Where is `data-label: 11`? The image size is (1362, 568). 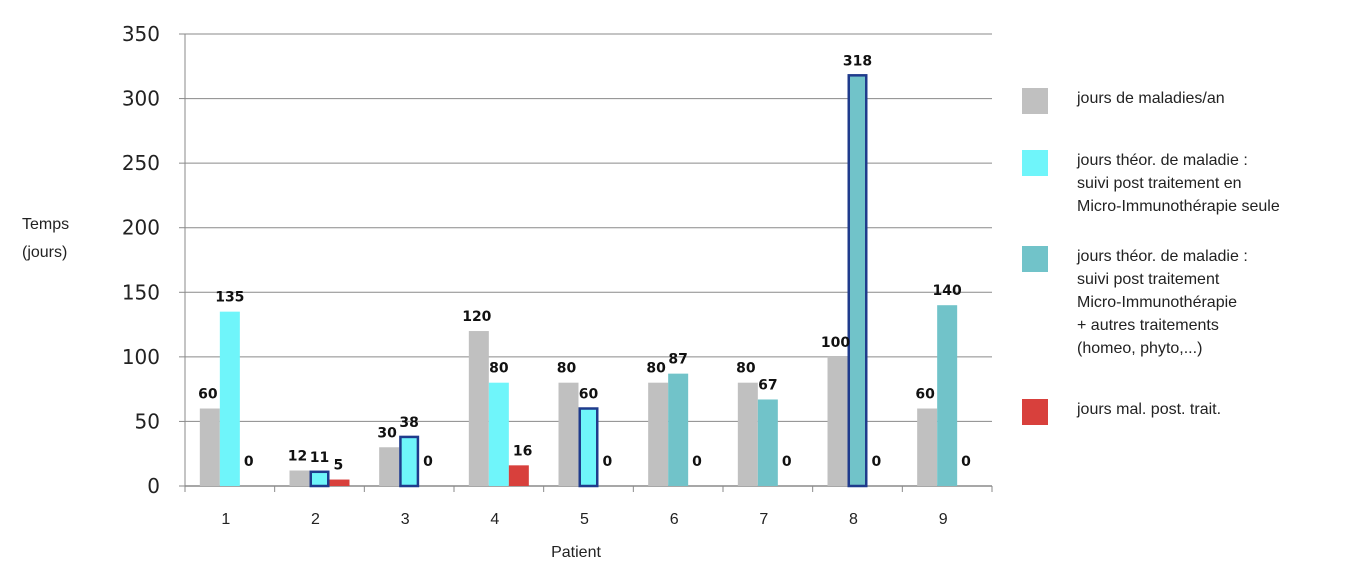
data-label: 11 is located at coordinates (319, 458).